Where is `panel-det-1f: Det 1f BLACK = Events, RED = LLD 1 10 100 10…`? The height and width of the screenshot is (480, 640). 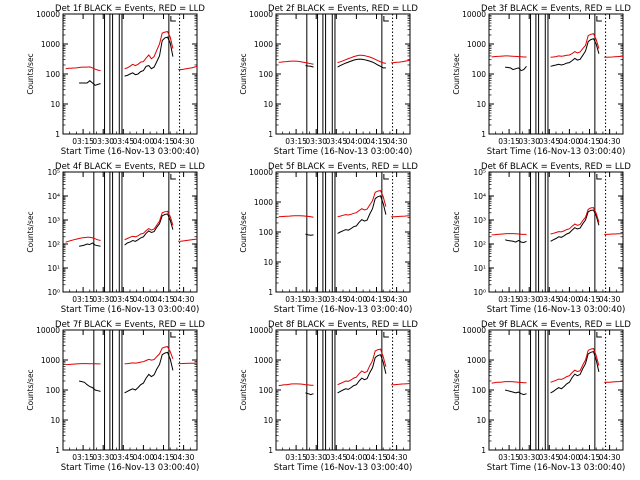
panel-det-1f: Det 1f BLACK = Events, RED = LLD 1 10 100 10… is located at coordinates (115, 80).